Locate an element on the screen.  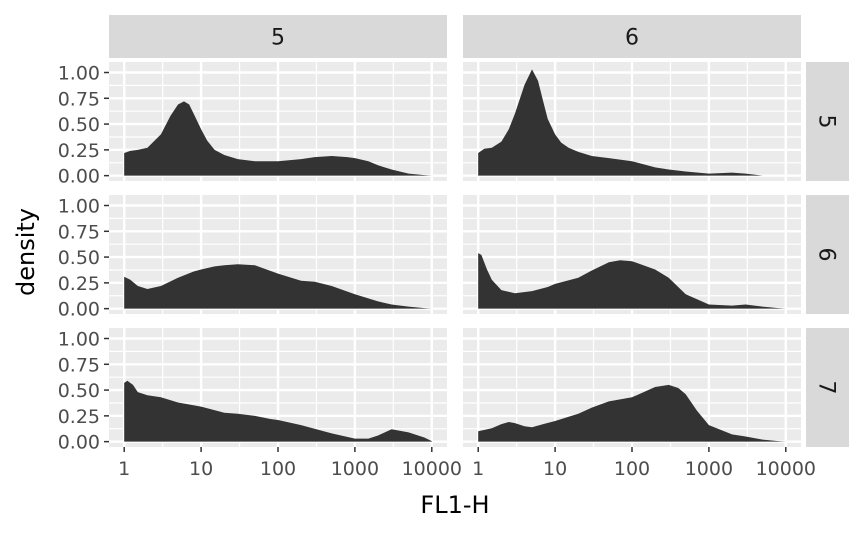
column-strip-label: 6 is located at coordinates (632, 38).